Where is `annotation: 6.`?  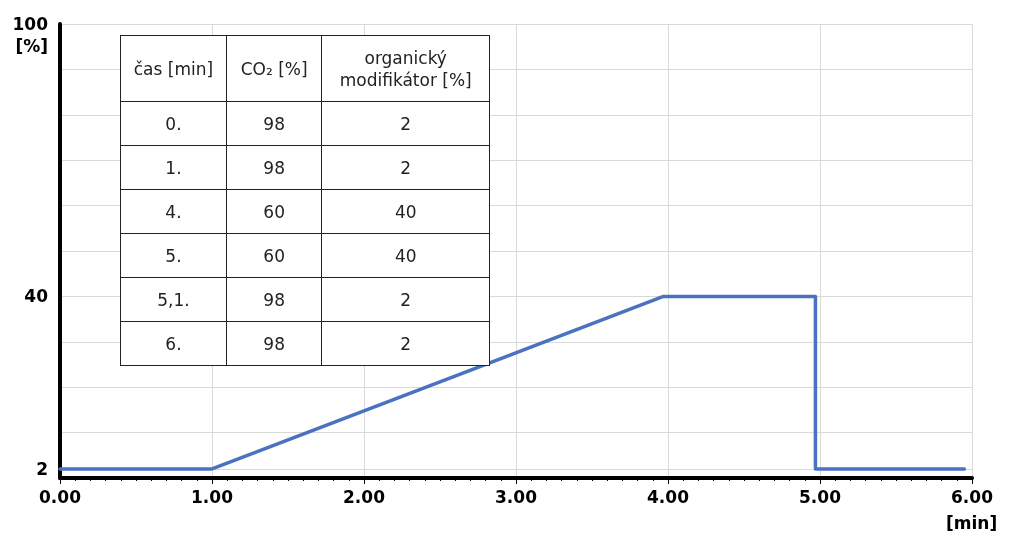
annotation: 6. is located at coordinates (173, 343).